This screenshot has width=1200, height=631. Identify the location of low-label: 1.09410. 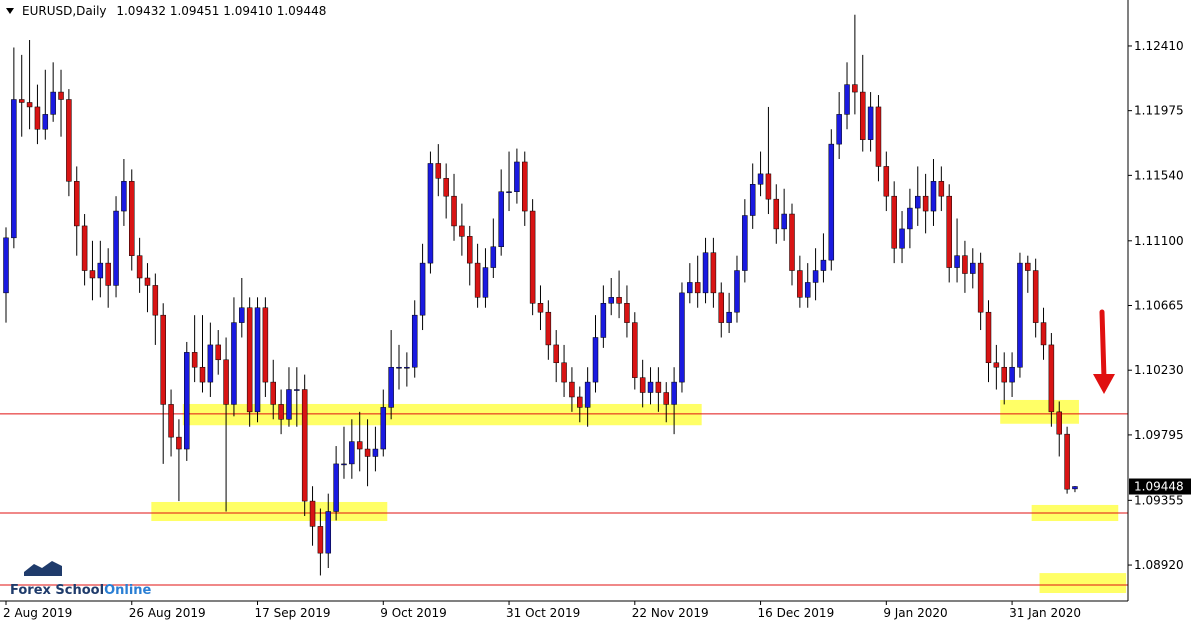
(248, 11).